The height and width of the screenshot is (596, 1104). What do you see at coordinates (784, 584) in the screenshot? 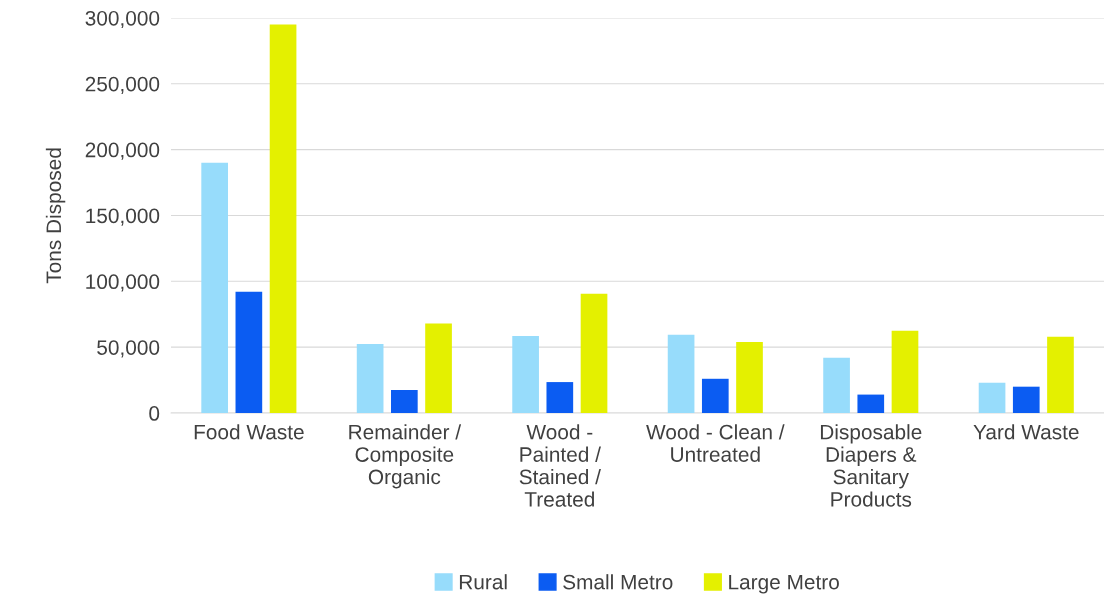
I see `legend-label: Large Metro` at bounding box center [784, 584].